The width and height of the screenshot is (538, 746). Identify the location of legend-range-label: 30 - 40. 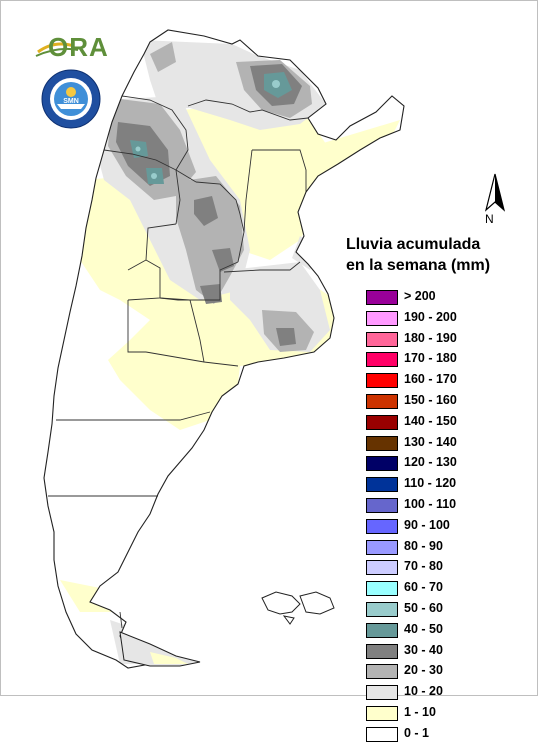
(423, 649).